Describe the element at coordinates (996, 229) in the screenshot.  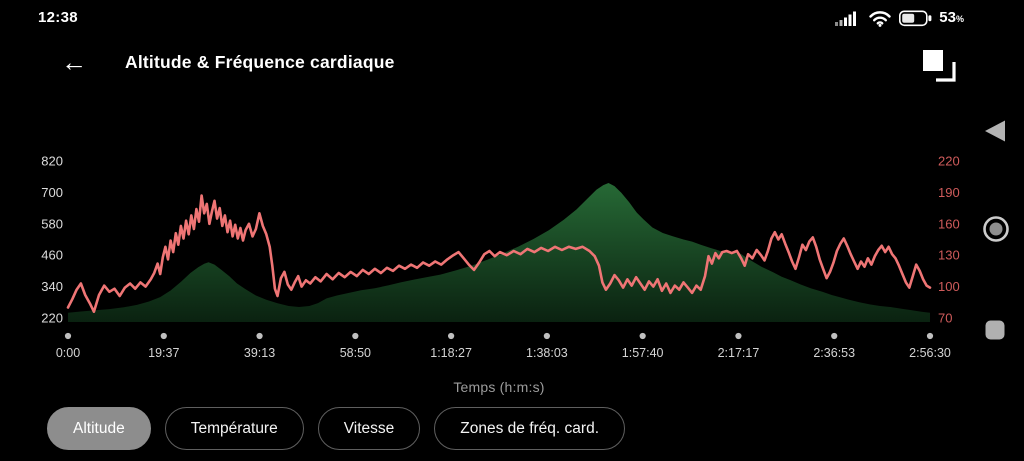
I see `nav-home-icon` at that location.